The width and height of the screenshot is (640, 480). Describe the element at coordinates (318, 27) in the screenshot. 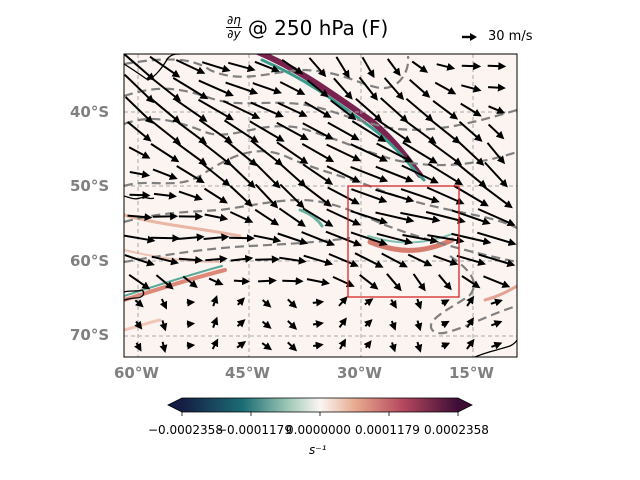

I see `title-text: @ 250 hPa (F)` at that location.